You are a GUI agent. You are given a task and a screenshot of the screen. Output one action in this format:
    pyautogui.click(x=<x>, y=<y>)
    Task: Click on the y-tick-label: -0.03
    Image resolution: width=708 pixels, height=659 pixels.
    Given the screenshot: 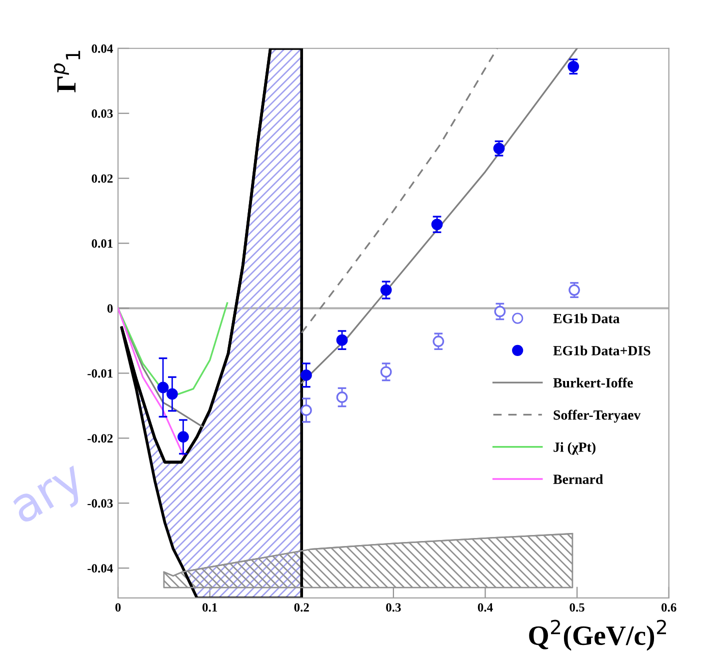 What is the action you would take?
    pyautogui.click(x=100, y=503)
    